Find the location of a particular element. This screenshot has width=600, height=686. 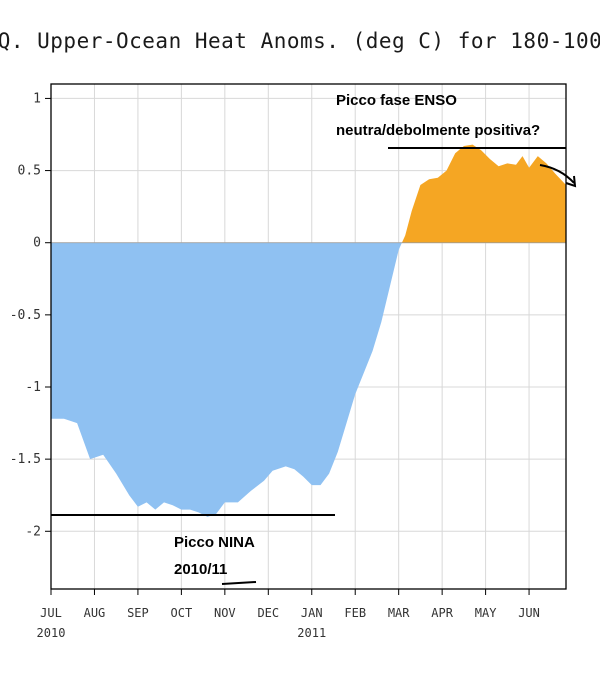

xtick-year-0: 2010 is located at coordinates (51, 633).